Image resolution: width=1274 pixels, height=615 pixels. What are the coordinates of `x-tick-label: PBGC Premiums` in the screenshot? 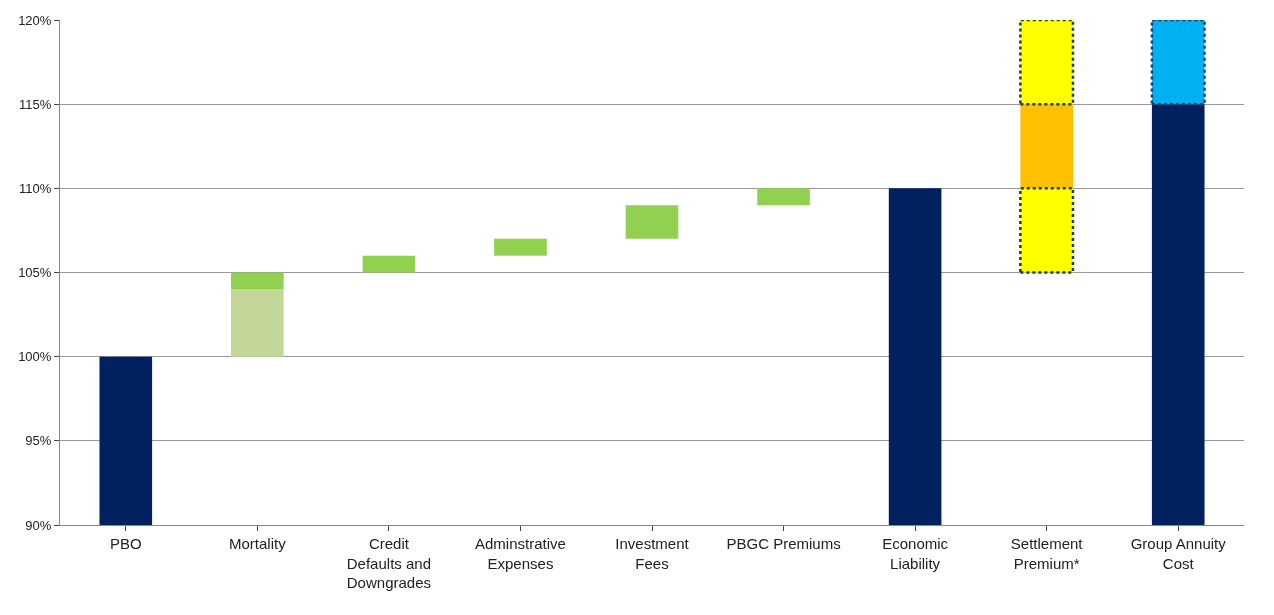 It's located at (783, 543).